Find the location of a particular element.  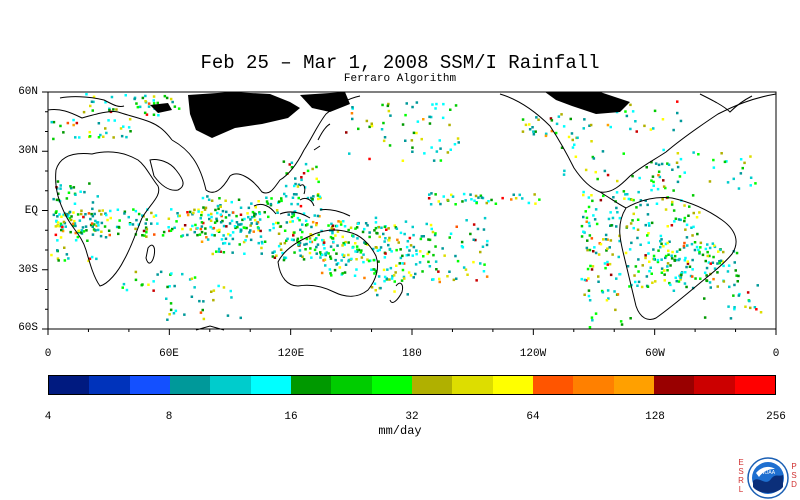

colorbar-tick-label: 16 is located at coordinates (291, 417).